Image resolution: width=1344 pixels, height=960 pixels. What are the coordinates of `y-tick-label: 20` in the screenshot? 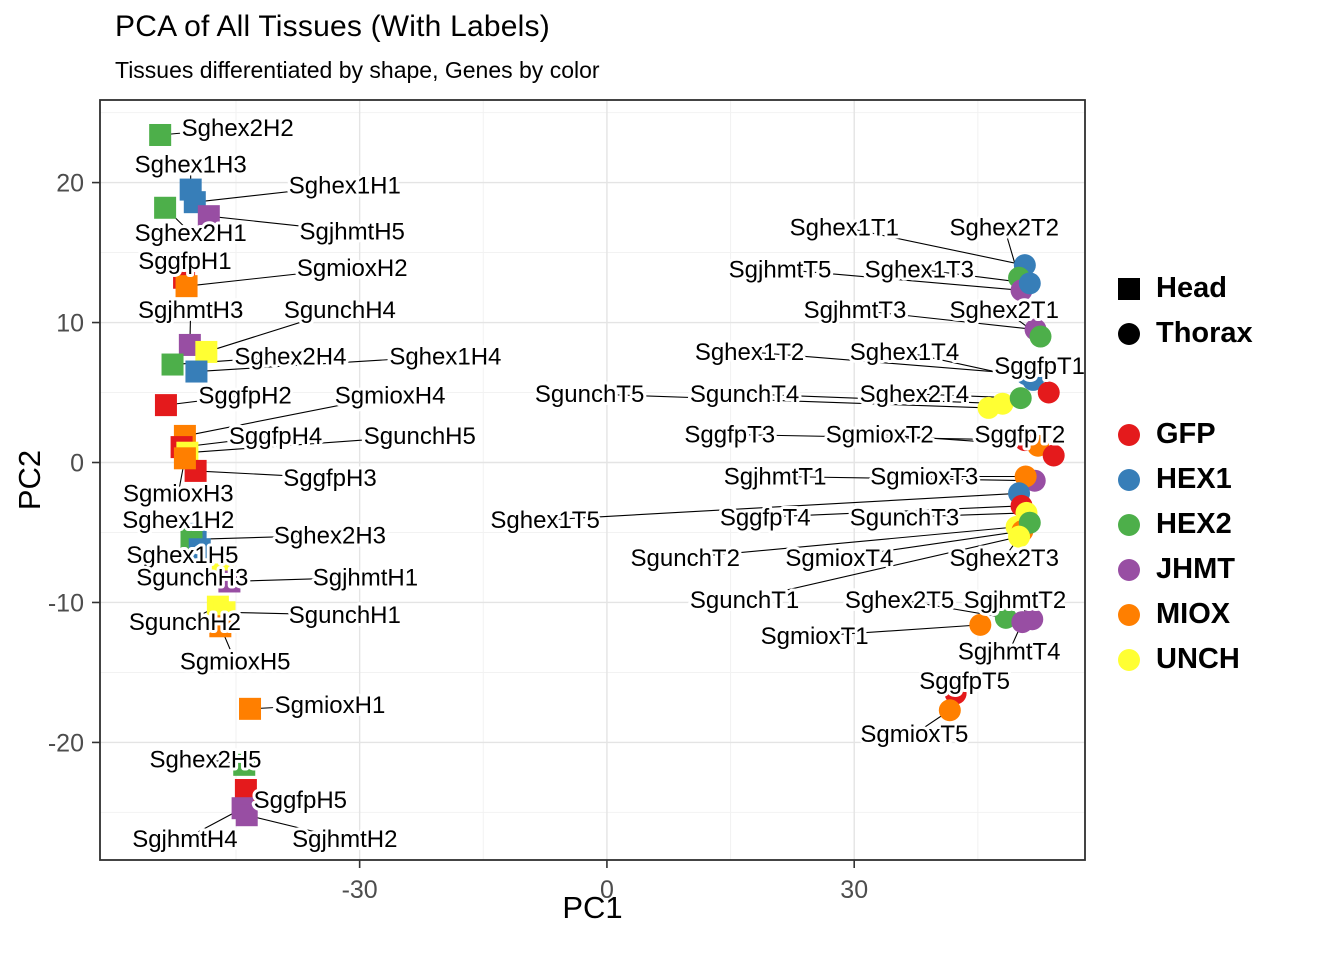 It's located at (70, 184).